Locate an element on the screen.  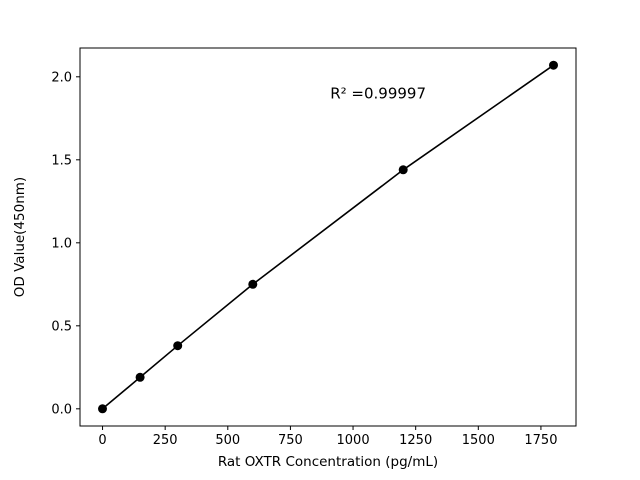
y-tick-label: 0.5 is located at coordinates (61, 326).